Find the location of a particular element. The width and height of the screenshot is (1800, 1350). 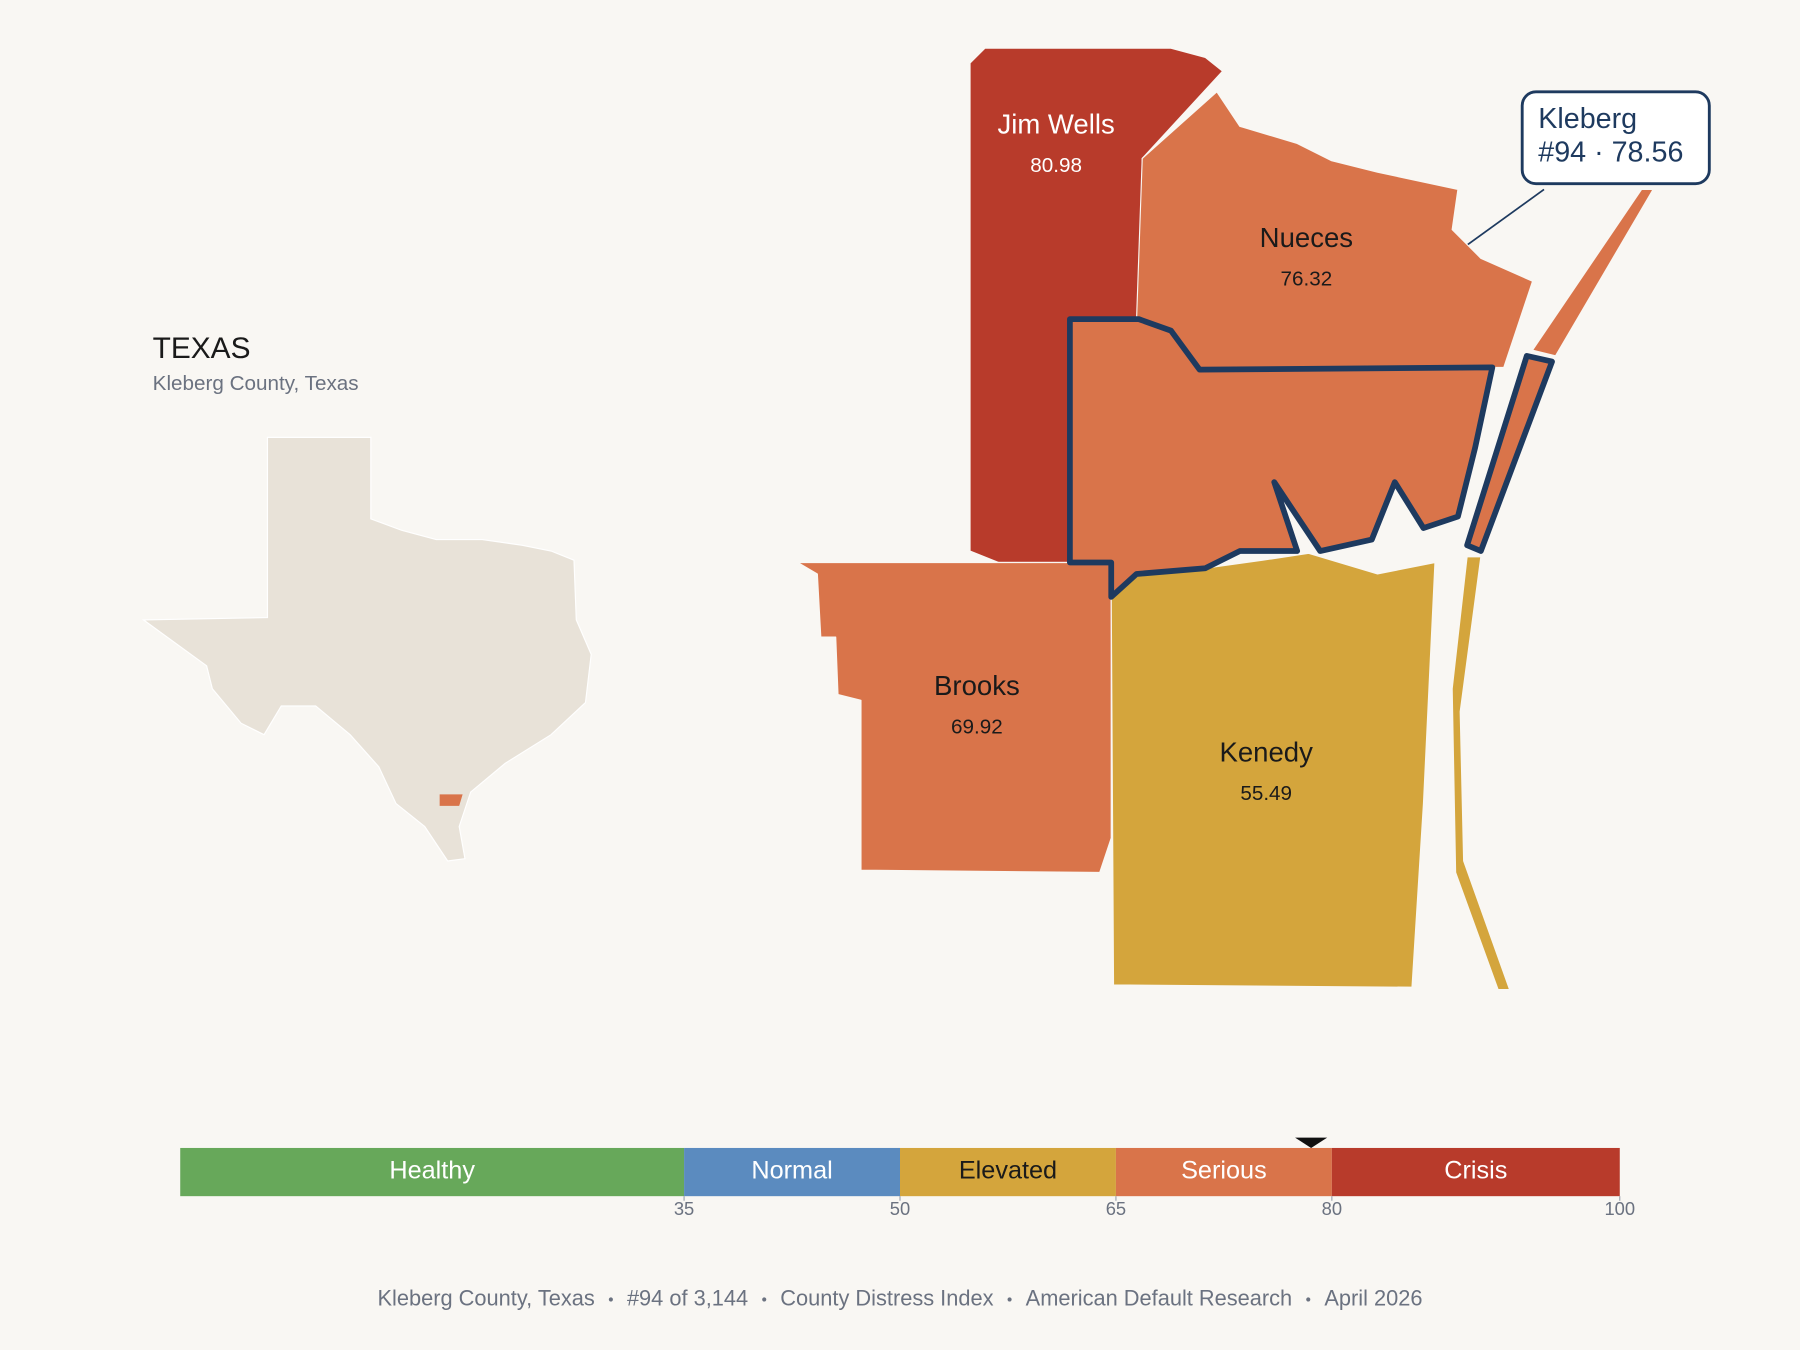

footer-item: County Distress Index is located at coordinates (886, 1297).